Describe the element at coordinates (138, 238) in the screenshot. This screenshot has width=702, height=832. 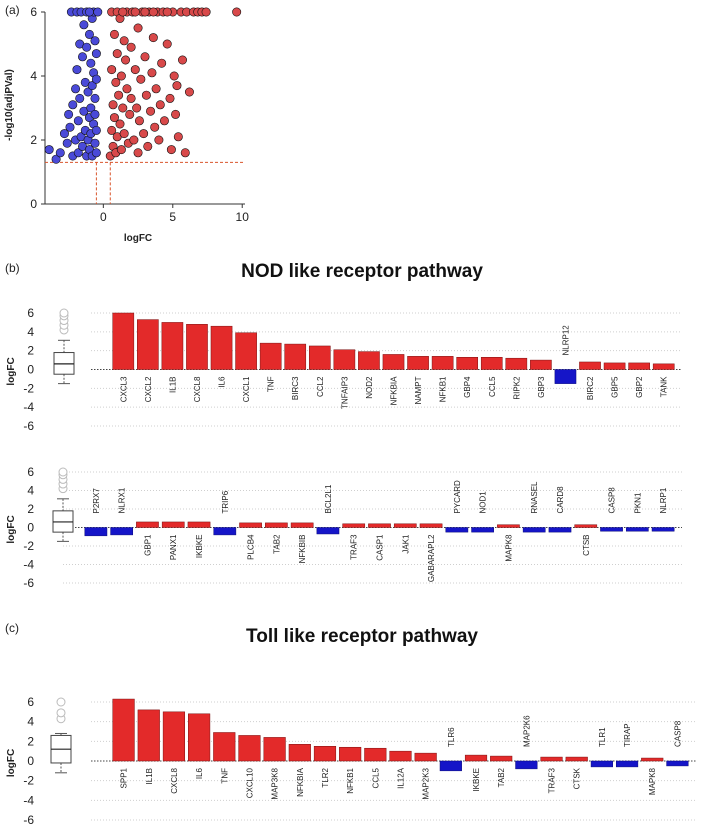
I see `volcano-xlabel: logFC` at that location.